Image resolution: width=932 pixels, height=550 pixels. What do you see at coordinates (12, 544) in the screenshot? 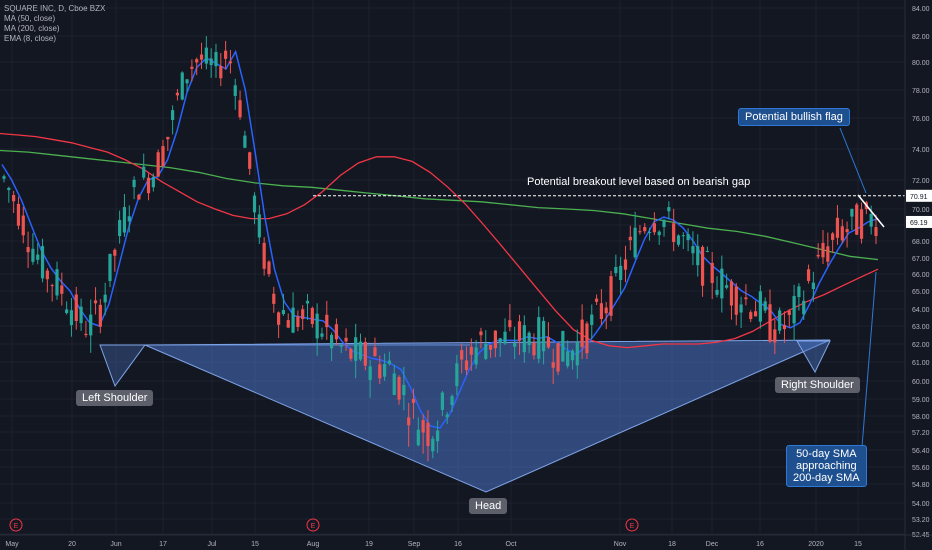
I see `x-tick-label: May` at bounding box center [12, 544].